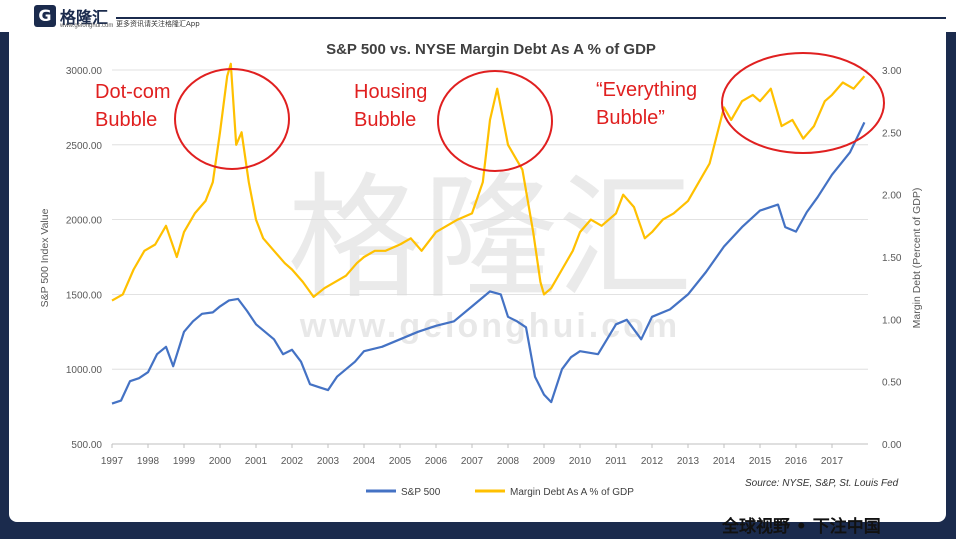 The image size is (956, 539). I want to click on y-tick-label: 2500.00, so click(84, 146).